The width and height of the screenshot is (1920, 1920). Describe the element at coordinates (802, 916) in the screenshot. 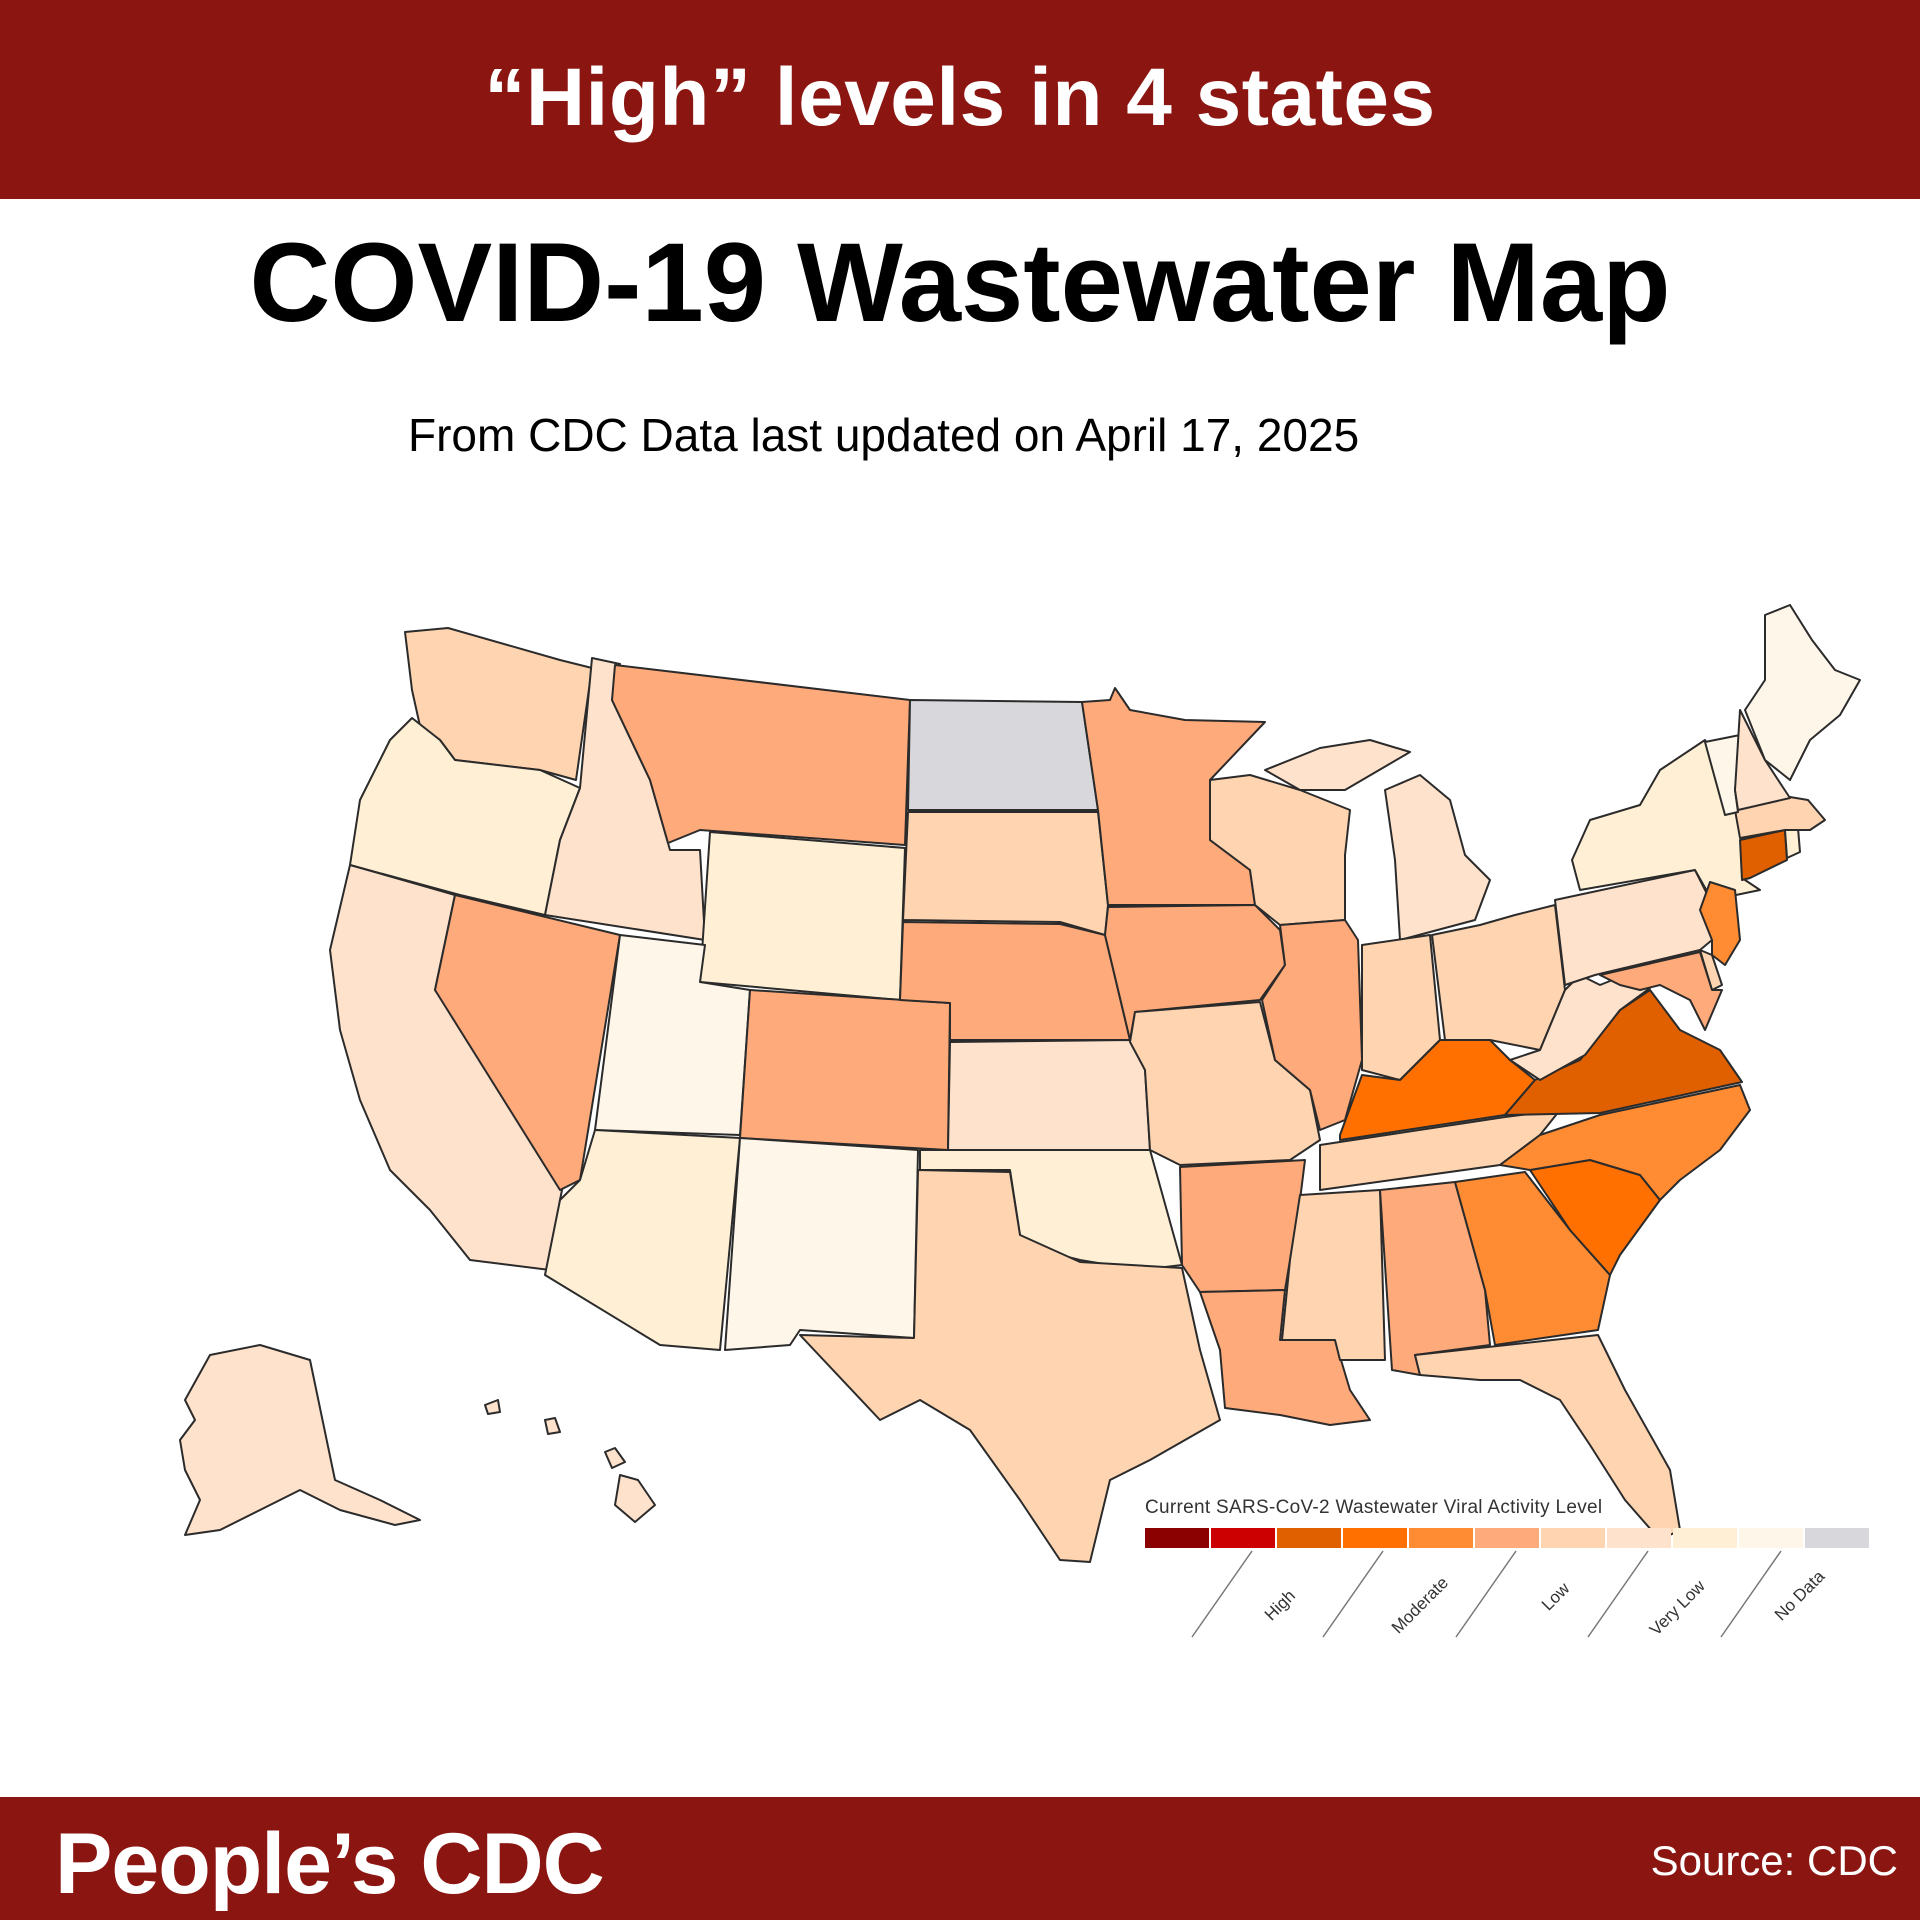

I see `state-wy` at that location.